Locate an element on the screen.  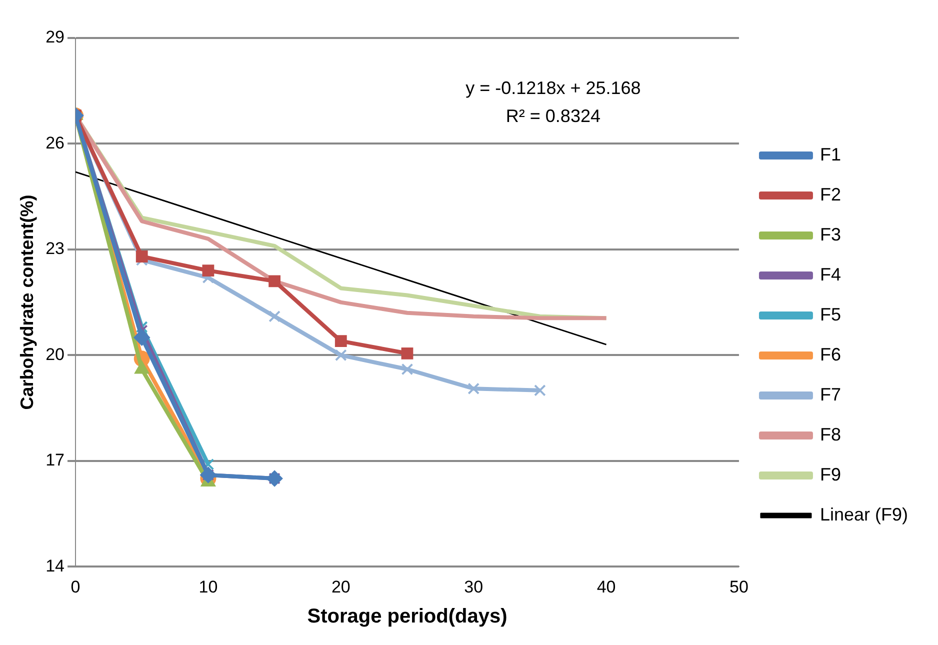
legend-label: F2 is located at coordinates (830, 194).